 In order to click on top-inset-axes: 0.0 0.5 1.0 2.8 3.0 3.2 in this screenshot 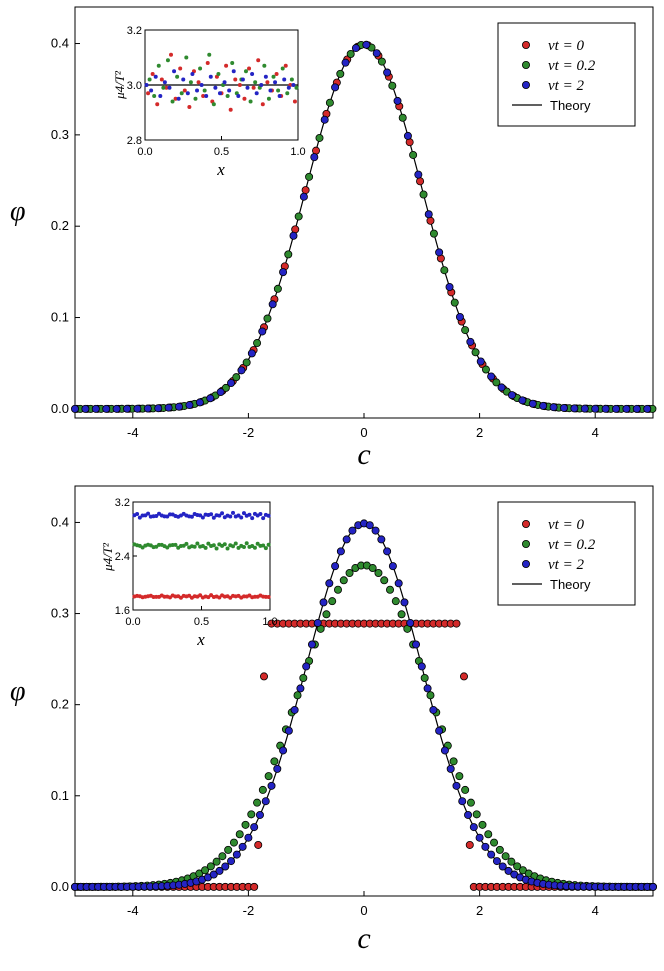, I will do `click(216, 91)`.